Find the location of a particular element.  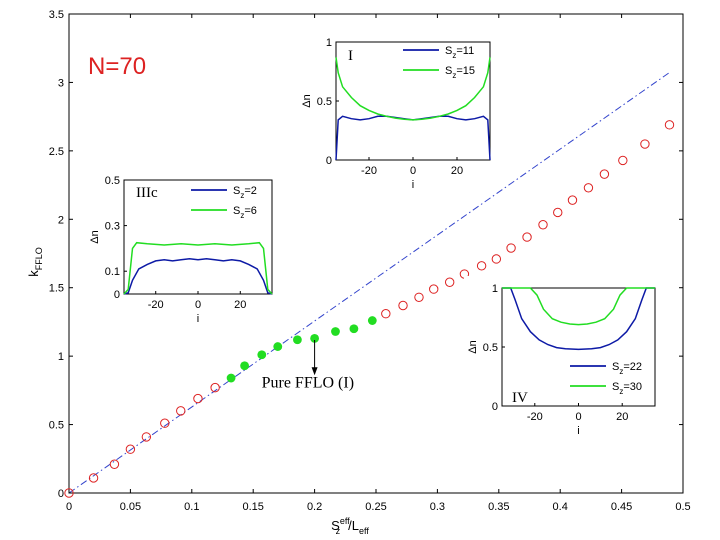

inset-regime-label: I is located at coordinates (350, 56).